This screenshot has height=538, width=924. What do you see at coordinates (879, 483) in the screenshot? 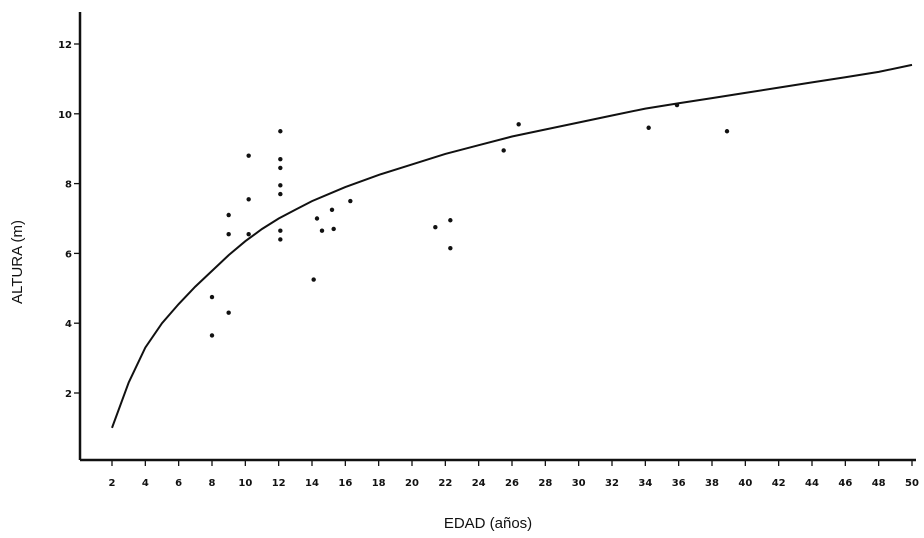
I see `x-tick-label: 48` at bounding box center [879, 483].